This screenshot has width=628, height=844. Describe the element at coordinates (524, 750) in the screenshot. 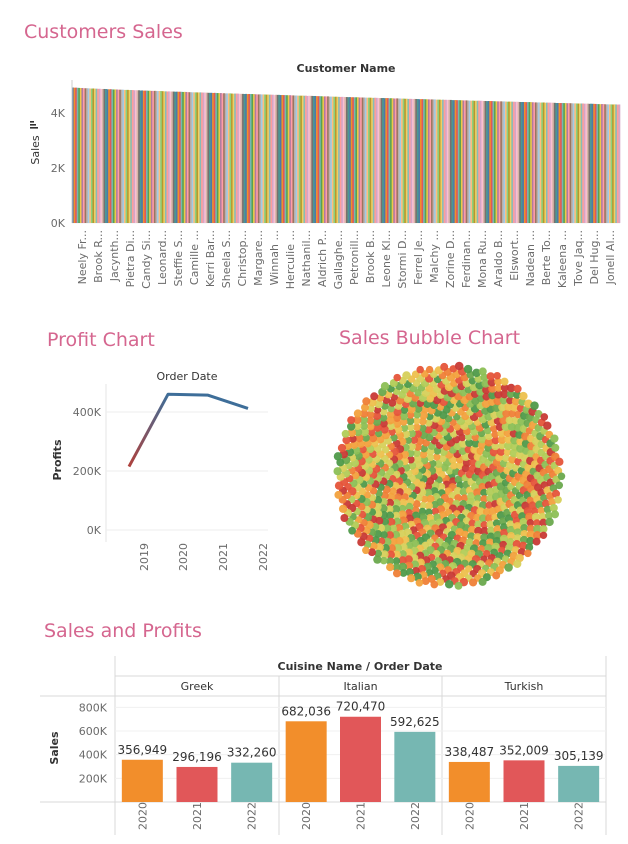

I see `sales-value-label: 352,009` at that location.